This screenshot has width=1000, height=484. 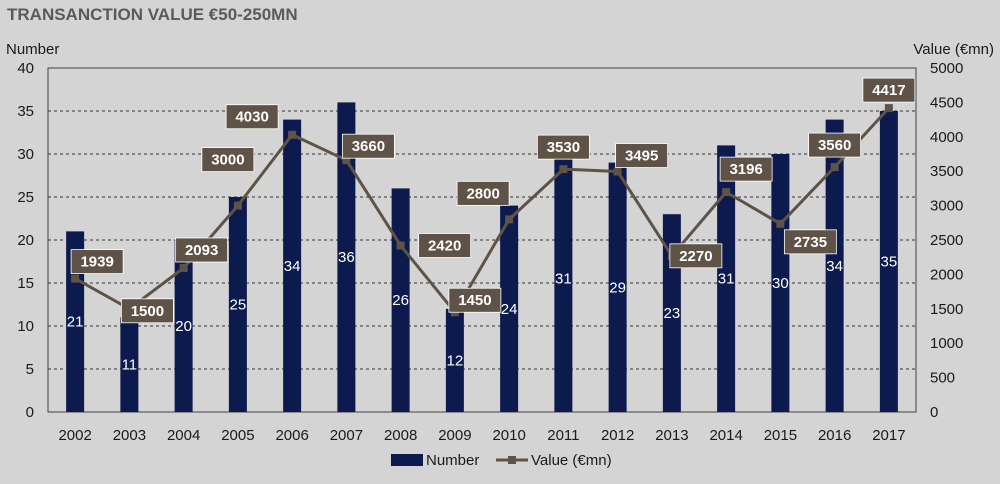 I want to click on x-tick-label: 2011, so click(x=563, y=435).